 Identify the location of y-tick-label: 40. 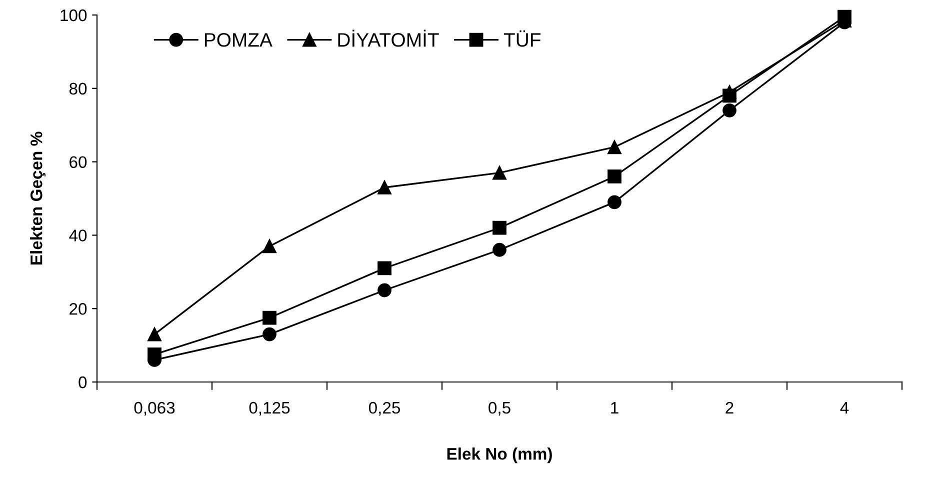
(78, 236).